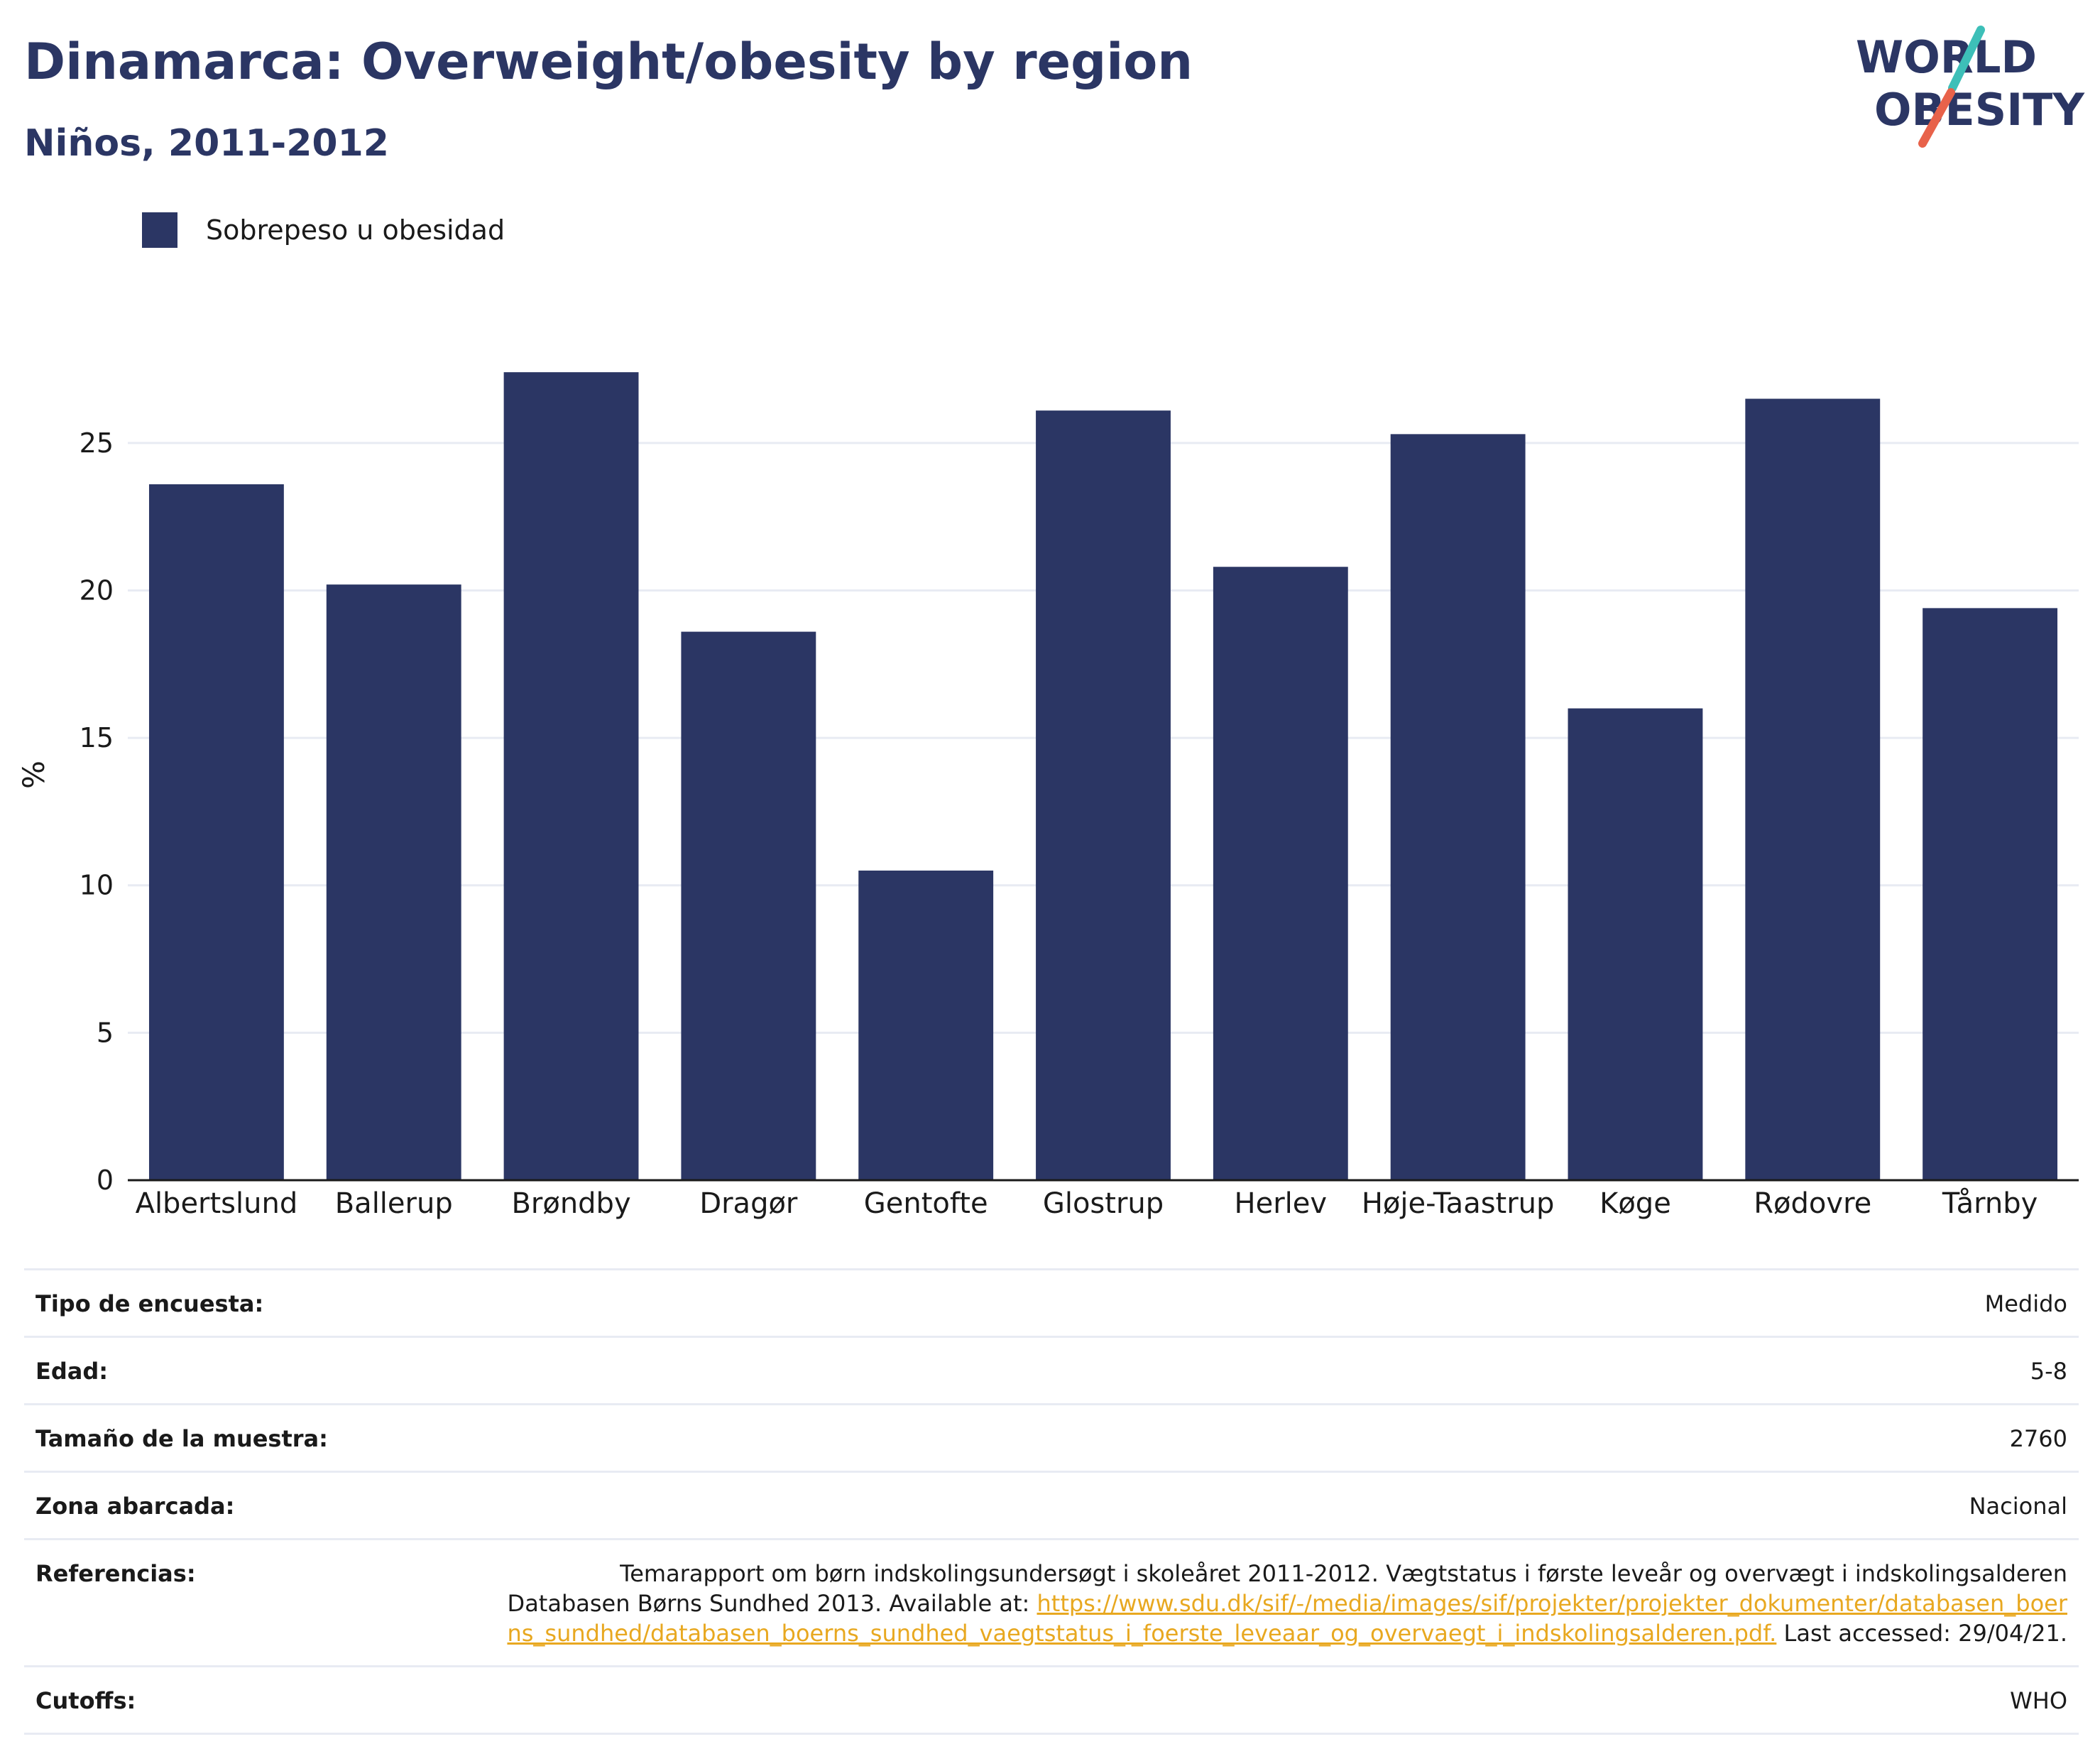 The image size is (2100, 1749). Describe the element at coordinates (105, 1180) in the screenshot. I see `y-tick-label: 0` at that location.